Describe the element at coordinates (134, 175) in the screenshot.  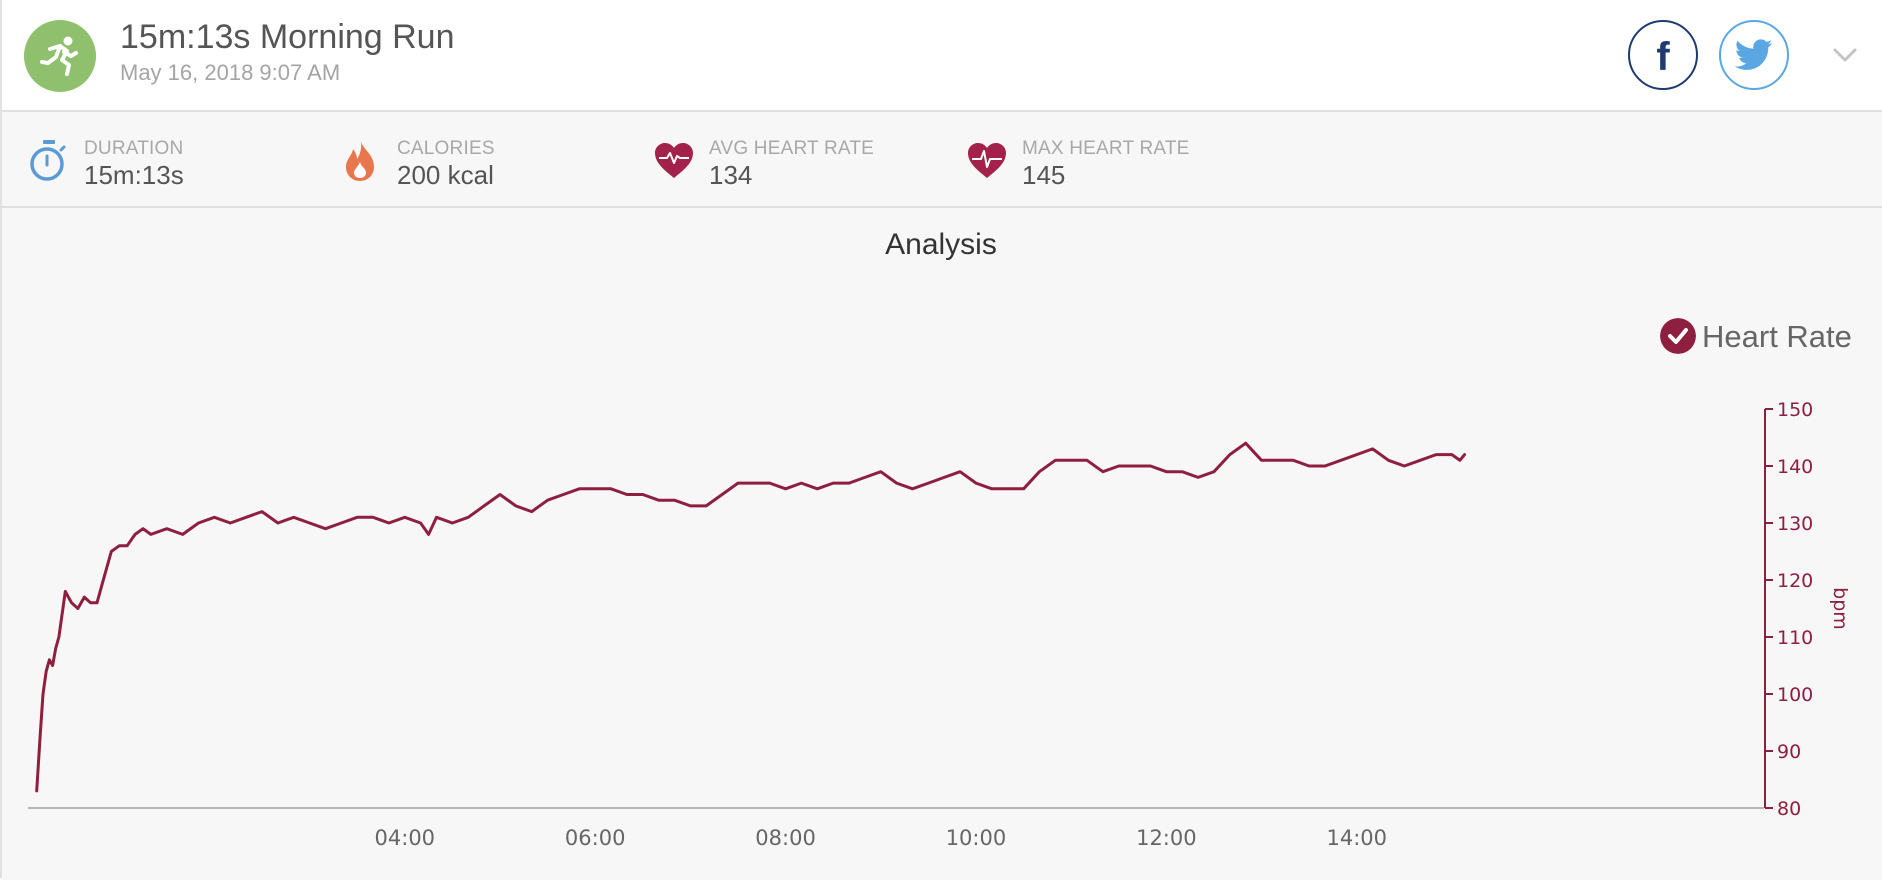
I see `stat-value: 15m:13s` at that location.